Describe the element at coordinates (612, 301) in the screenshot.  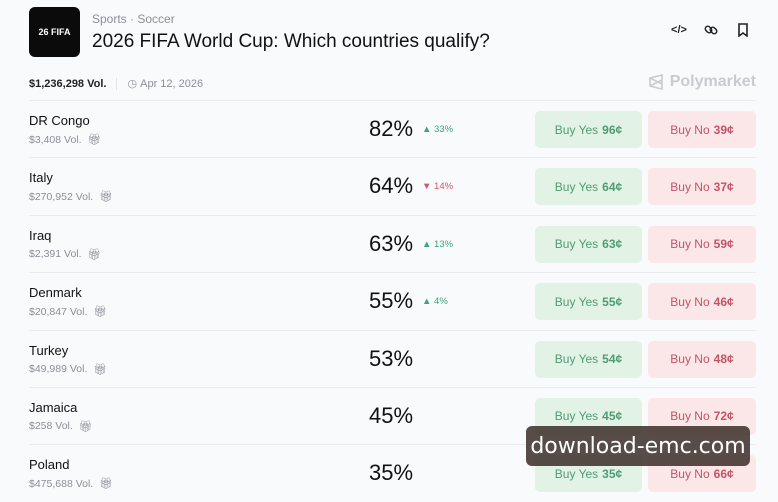
I see `yes-price: 55¢` at that location.